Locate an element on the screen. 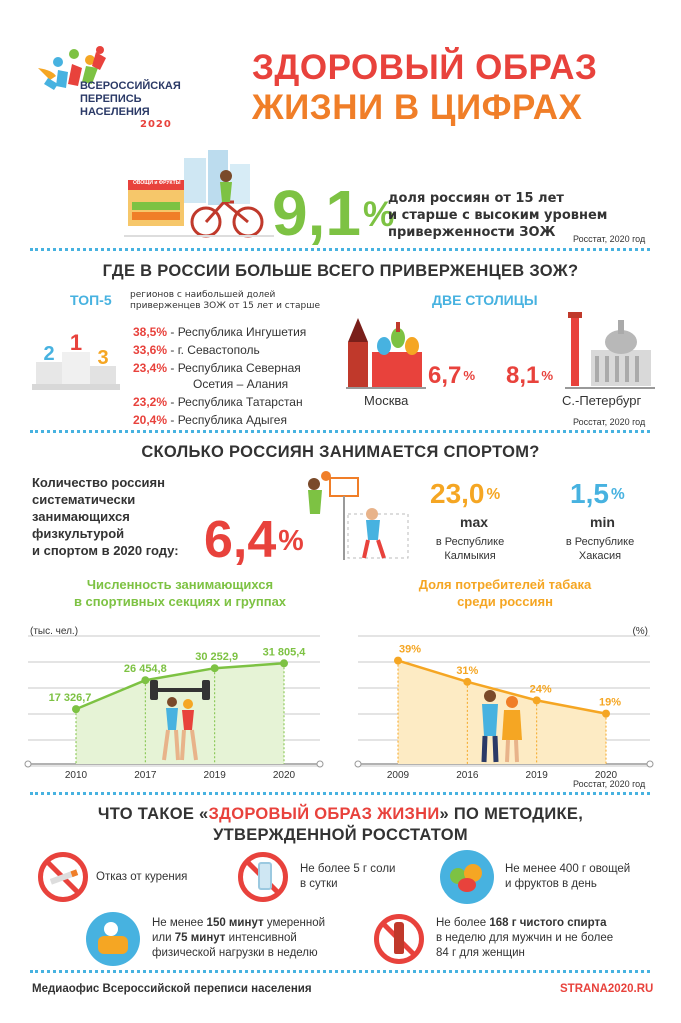  spb-value-unit: % is located at coordinates (547, 375).